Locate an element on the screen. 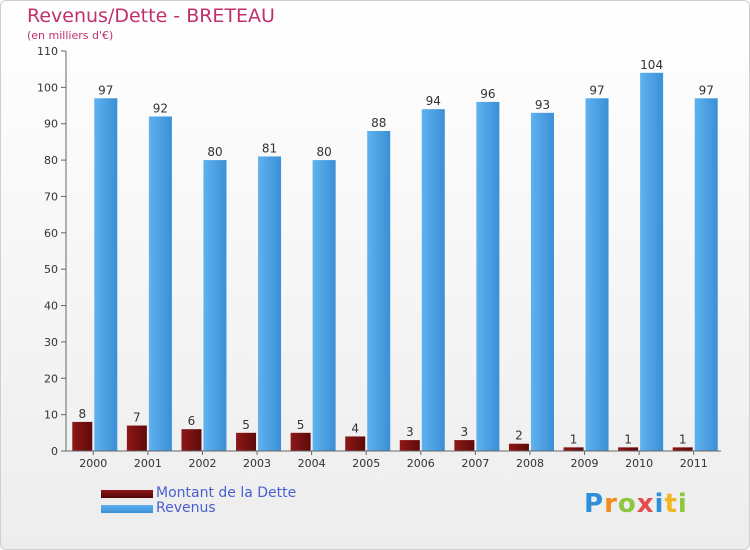  bar-revenus-2002 is located at coordinates (215, 305).